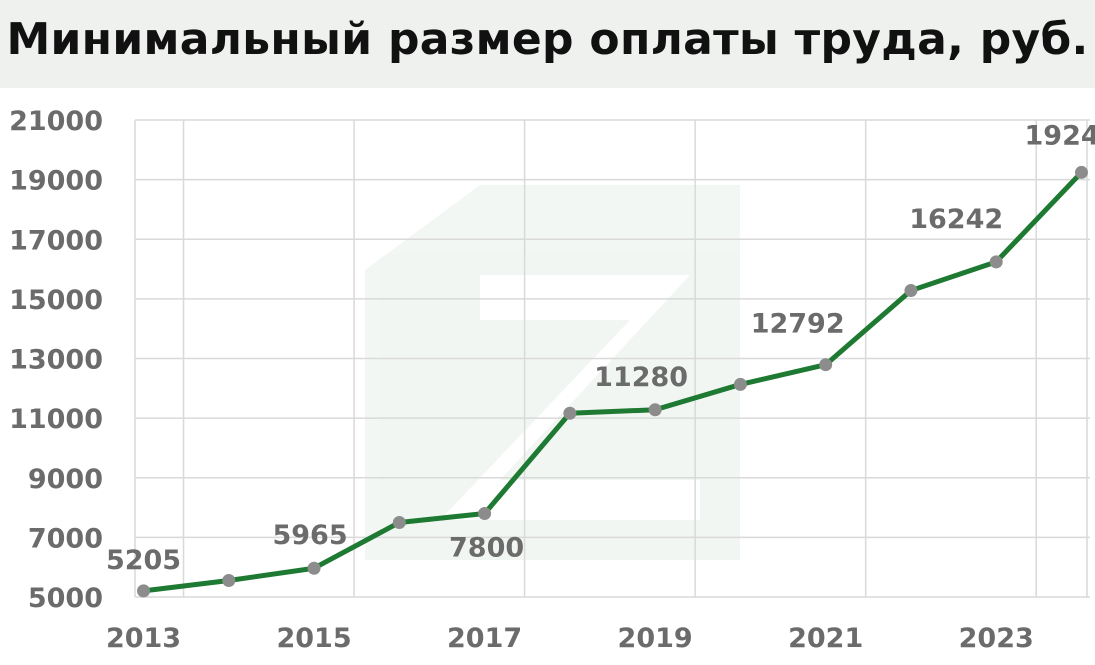  What do you see at coordinates (65, 479) in the screenshot?
I see `y-tick-label: 9000` at bounding box center [65, 479].